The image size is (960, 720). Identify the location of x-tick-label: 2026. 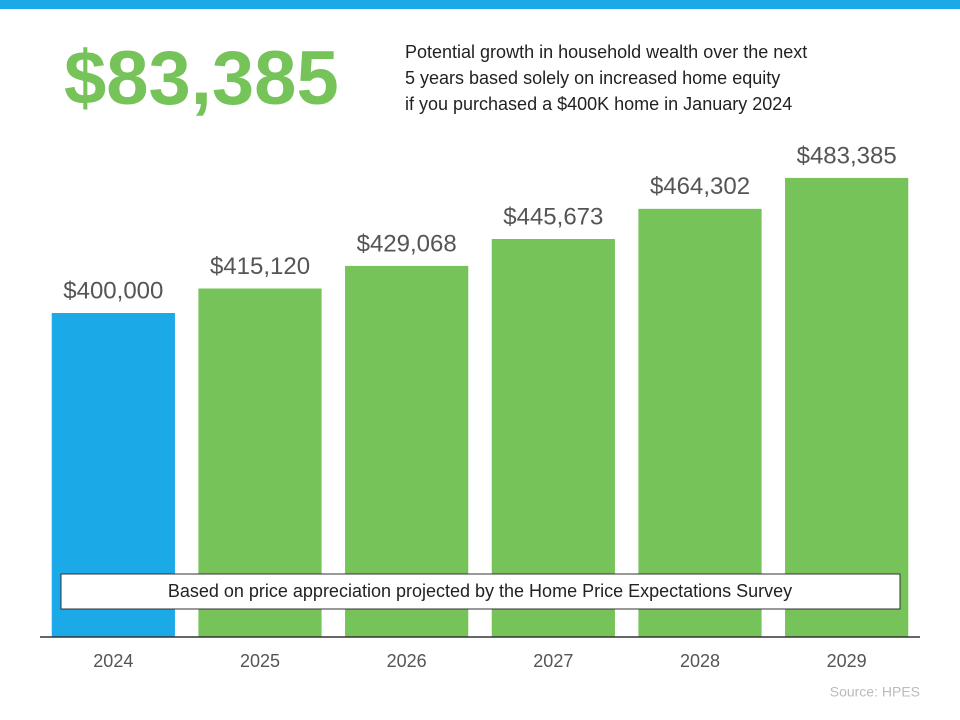
(407, 661).